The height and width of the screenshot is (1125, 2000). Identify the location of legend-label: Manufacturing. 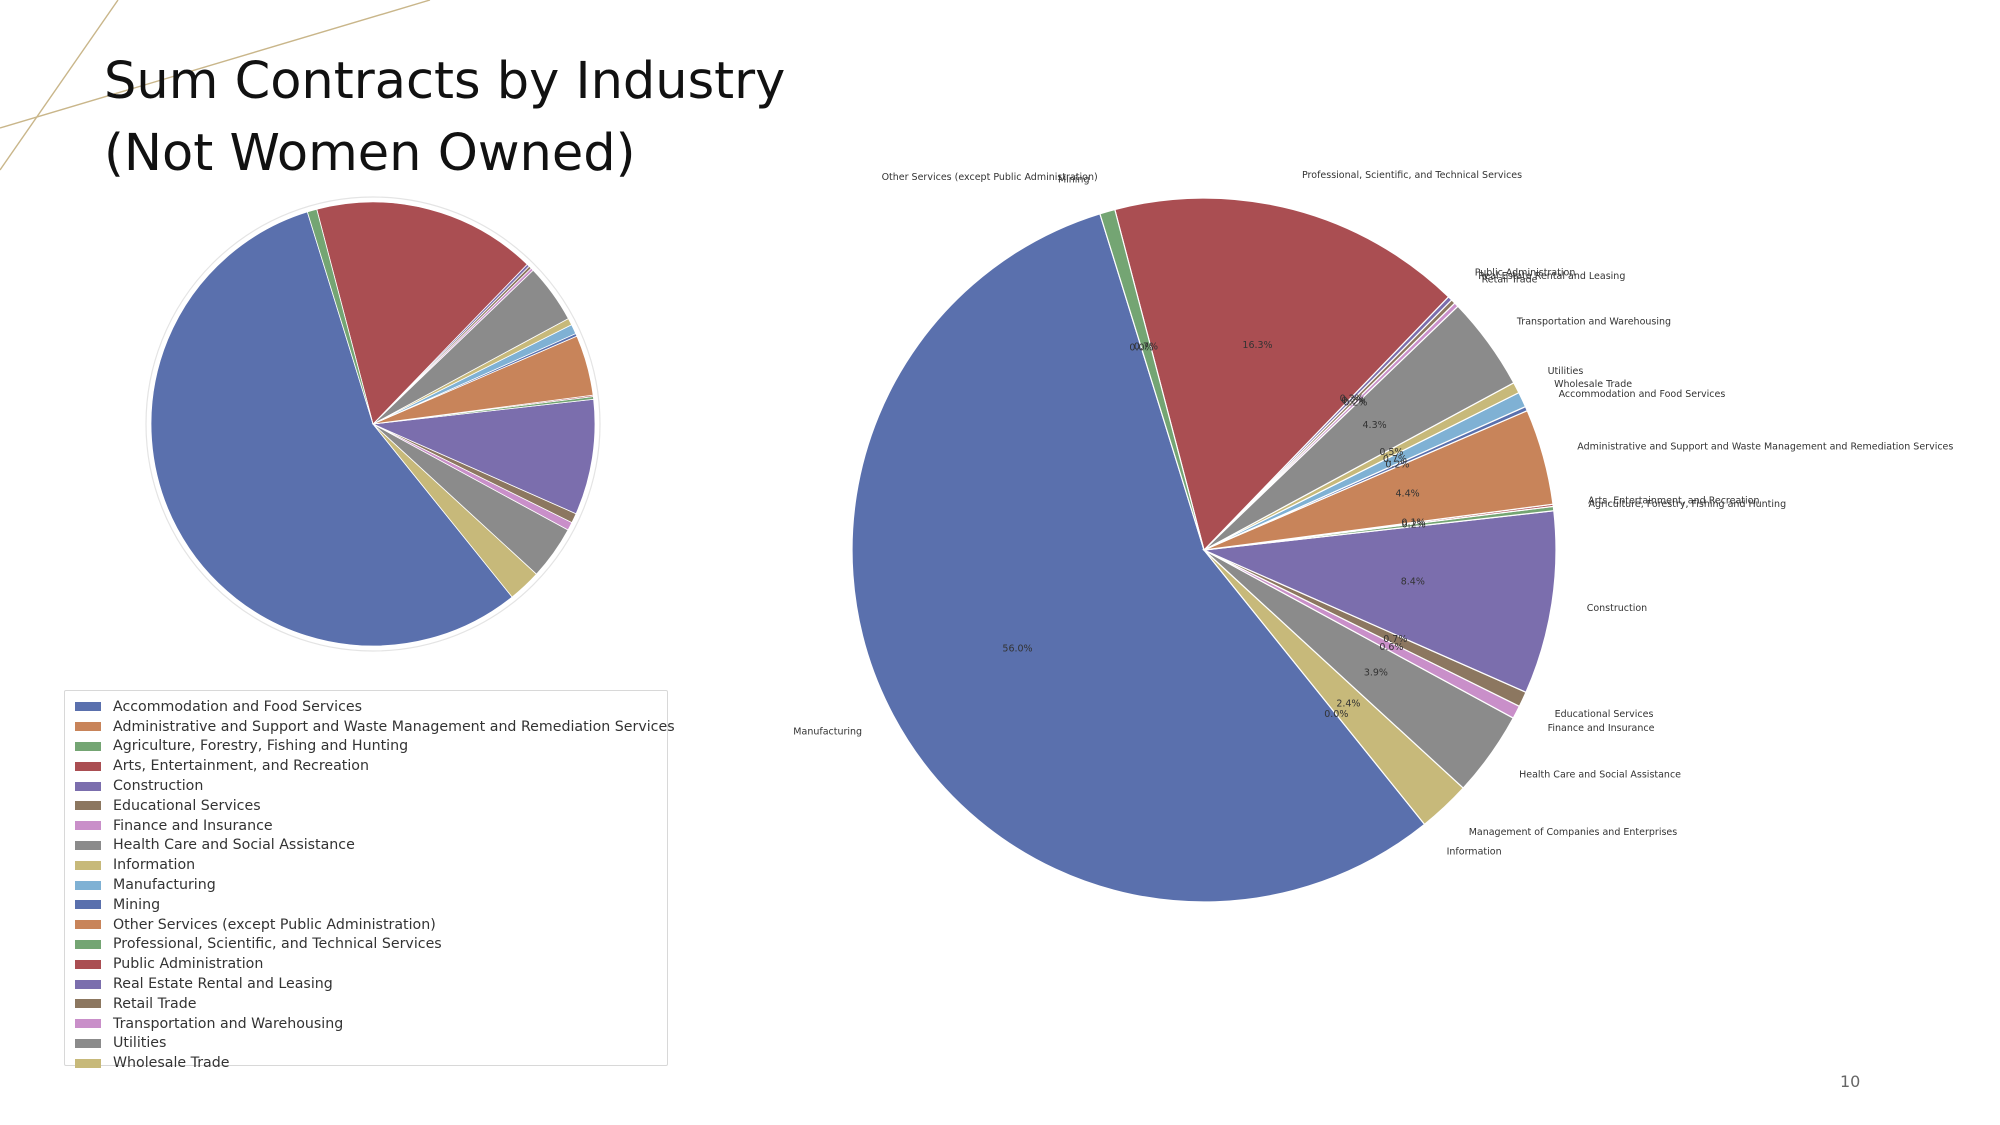
(164, 885).